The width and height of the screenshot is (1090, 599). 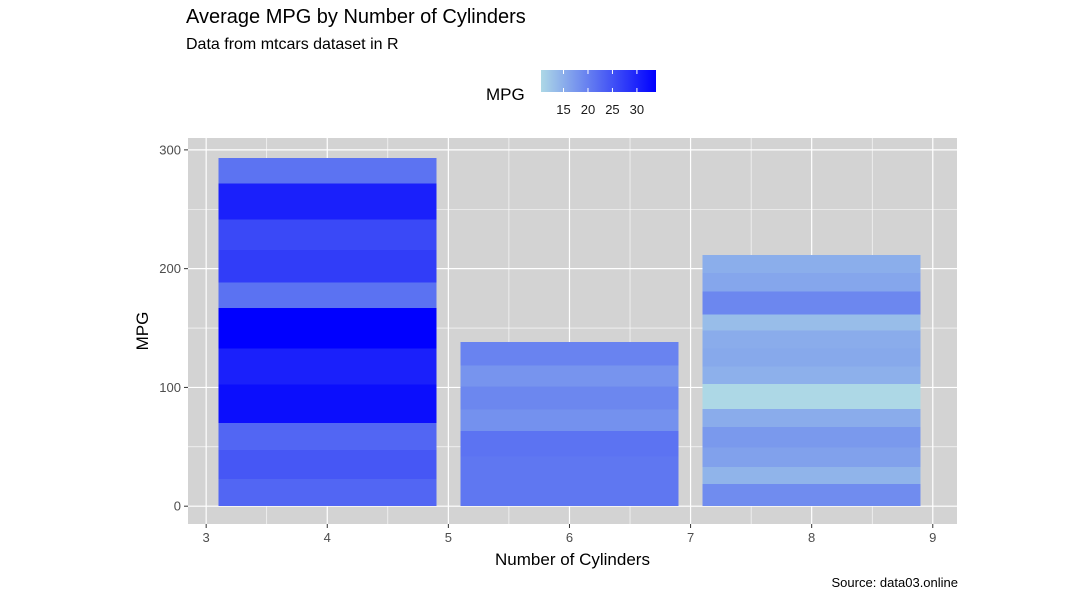 What do you see at coordinates (932, 537) in the screenshot?
I see `x-tick-label: 9` at bounding box center [932, 537].